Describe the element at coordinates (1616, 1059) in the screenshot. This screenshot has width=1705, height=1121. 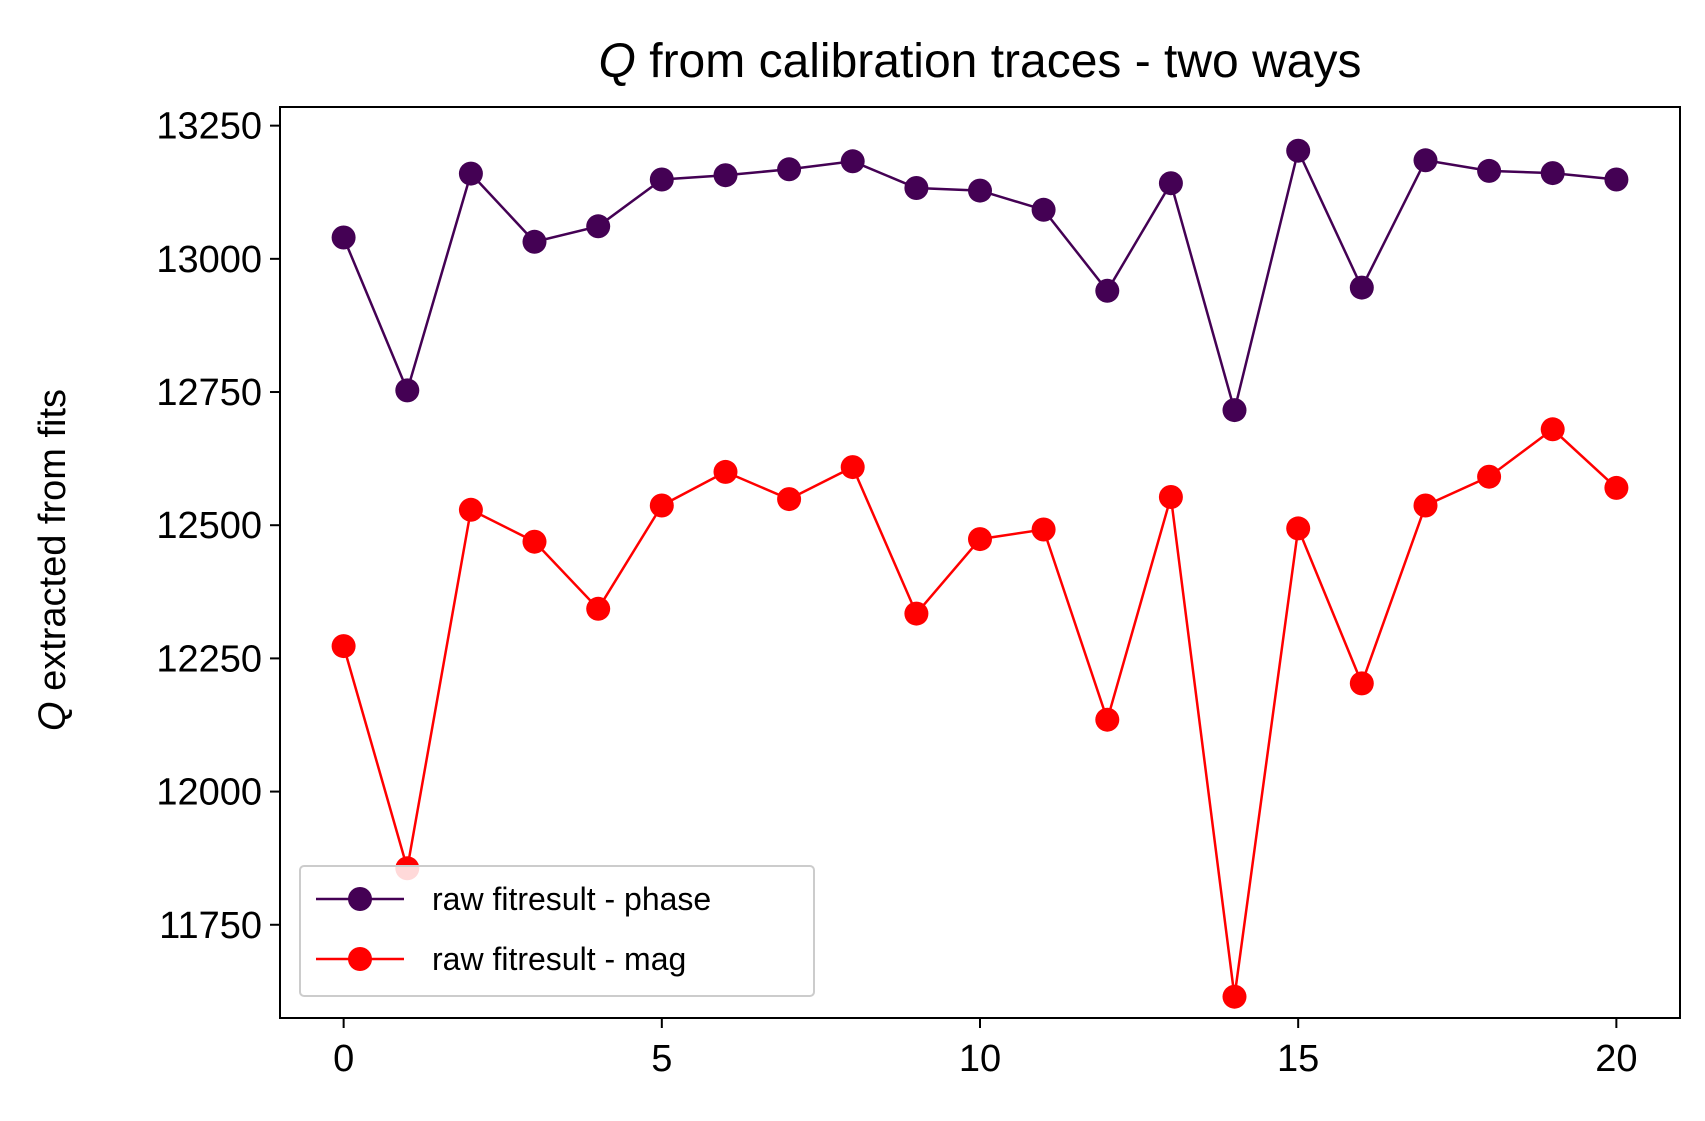
I see `x-tick-label: 20` at that location.